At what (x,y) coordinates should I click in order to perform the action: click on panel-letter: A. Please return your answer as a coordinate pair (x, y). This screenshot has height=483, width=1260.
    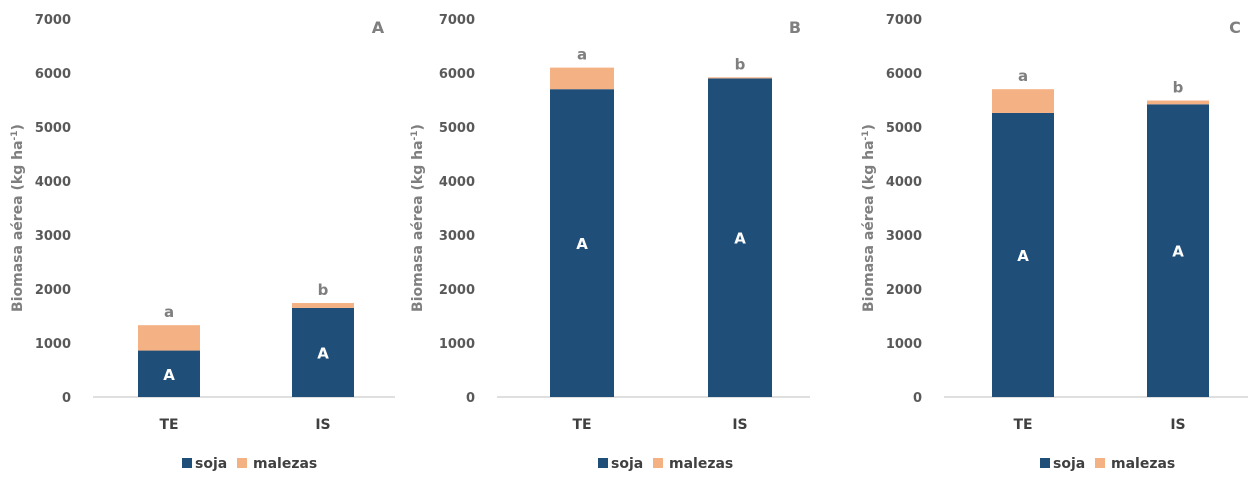
    Looking at the image, I should click on (378, 27).